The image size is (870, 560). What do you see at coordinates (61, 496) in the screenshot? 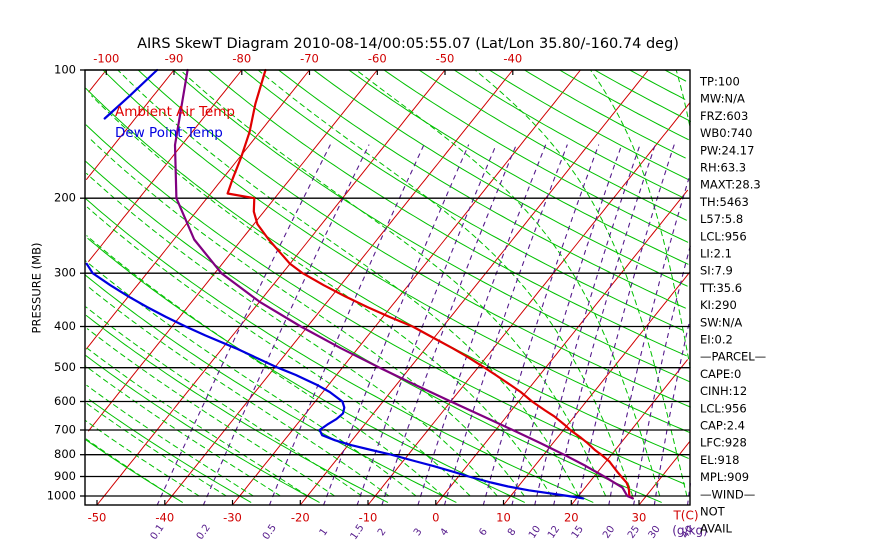
I see `pressure-tick-label-1000: 1000` at bounding box center [61, 496].